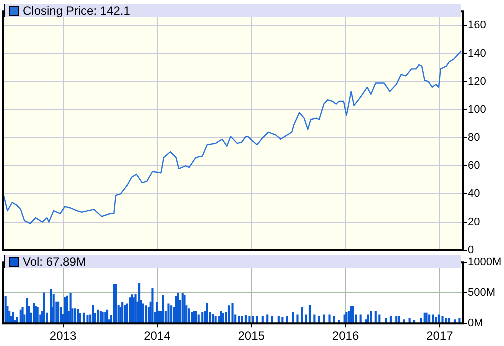  Describe the element at coordinates (63, 336) in the screenshot. I see `x-tick-label: 2013` at that location.